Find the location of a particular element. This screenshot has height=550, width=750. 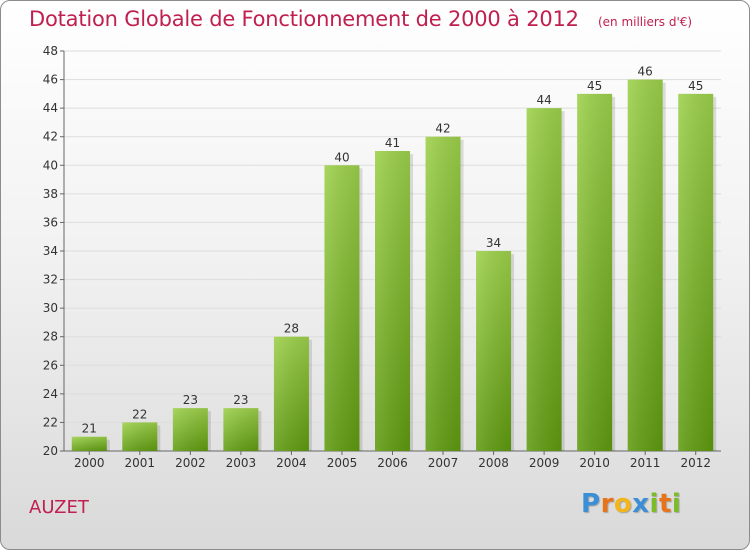

value-label-2005: 40 is located at coordinates (341, 157).